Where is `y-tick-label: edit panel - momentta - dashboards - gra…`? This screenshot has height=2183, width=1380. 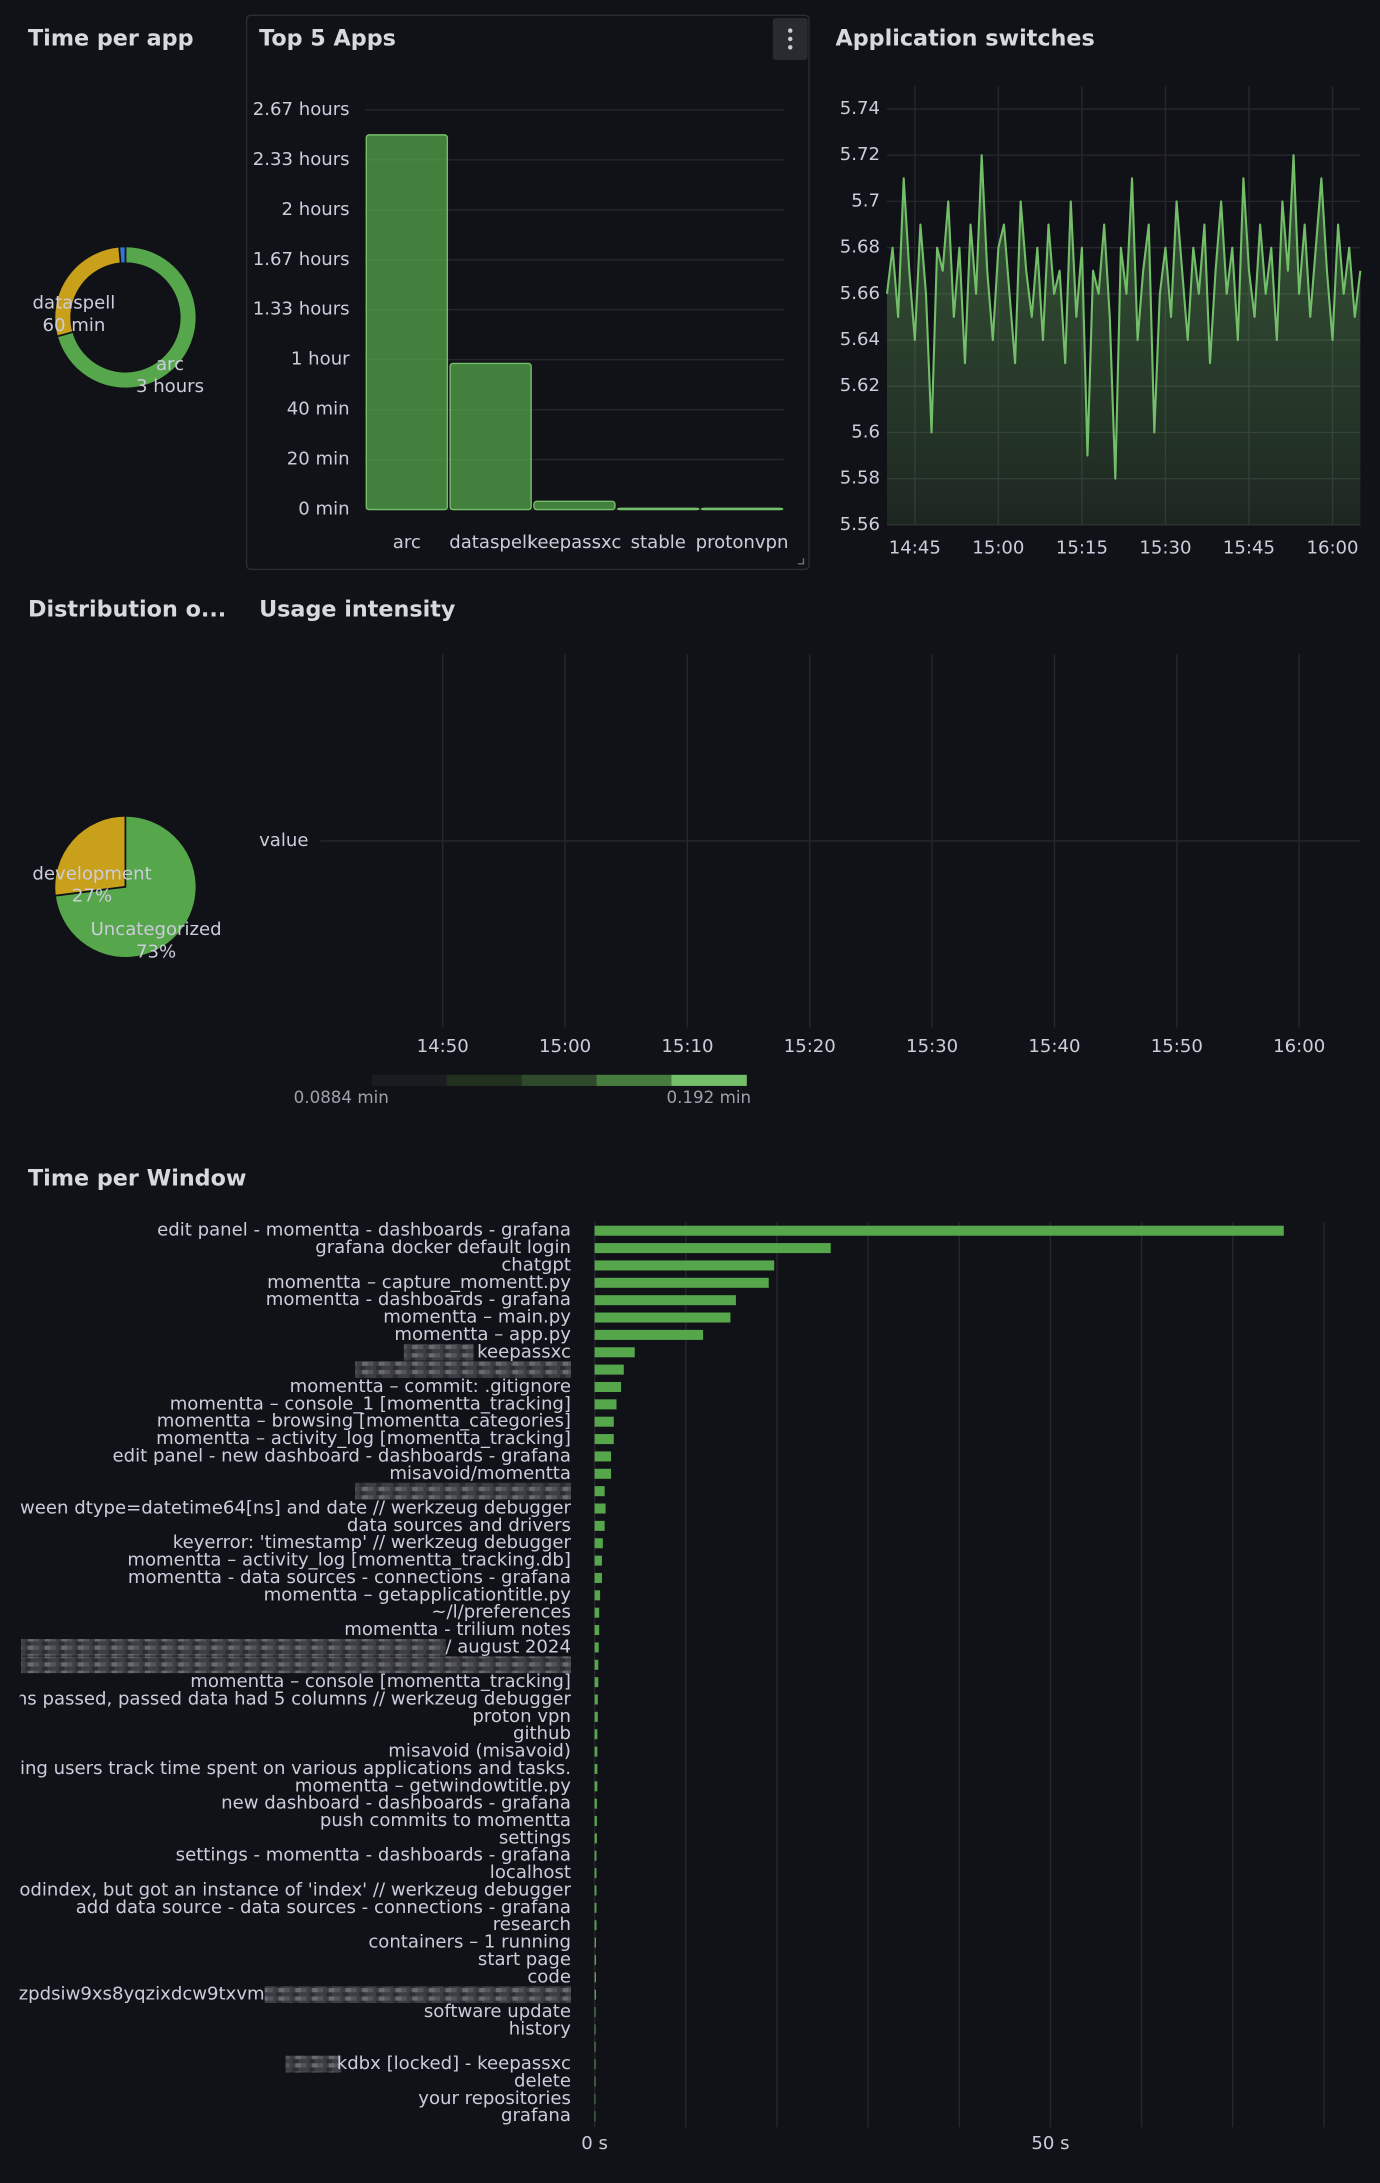
y-tick-label: edit panel - momentta - dashboards - gra… is located at coordinates (364, 1230).